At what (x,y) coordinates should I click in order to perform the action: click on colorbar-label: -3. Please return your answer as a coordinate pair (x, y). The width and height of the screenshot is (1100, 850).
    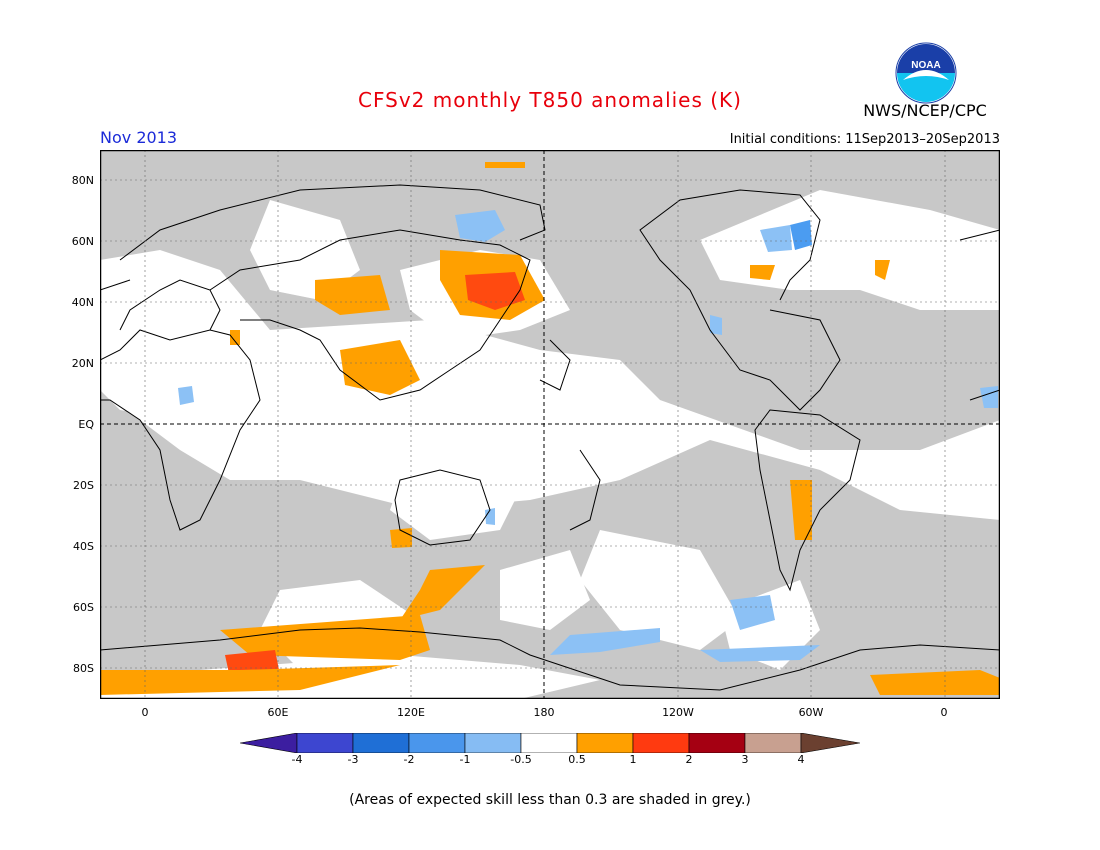
    Looking at the image, I should click on (353, 759).